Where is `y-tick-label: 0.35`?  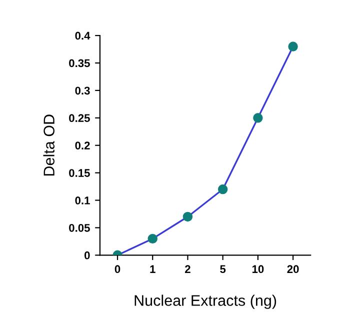
y-tick-label: 0.35 is located at coordinates (79, 63).